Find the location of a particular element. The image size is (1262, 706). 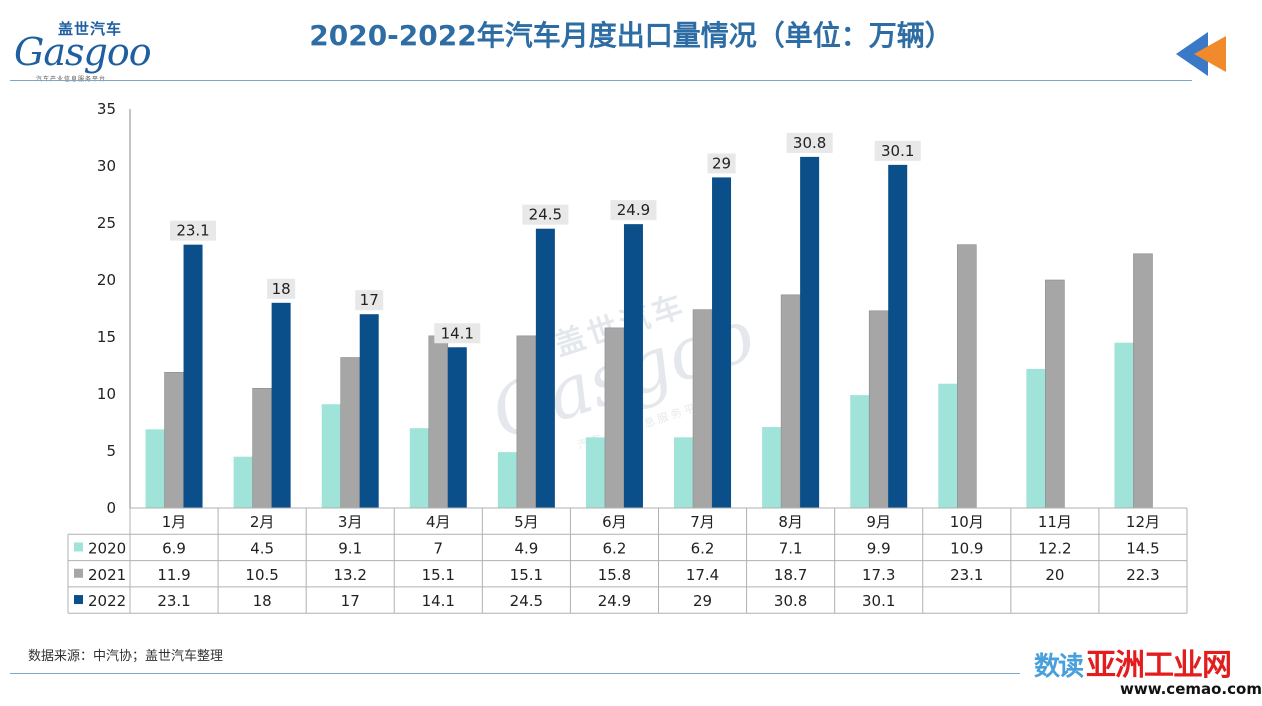

data-label-6: 24.9 is located at coordinates (633, 210).